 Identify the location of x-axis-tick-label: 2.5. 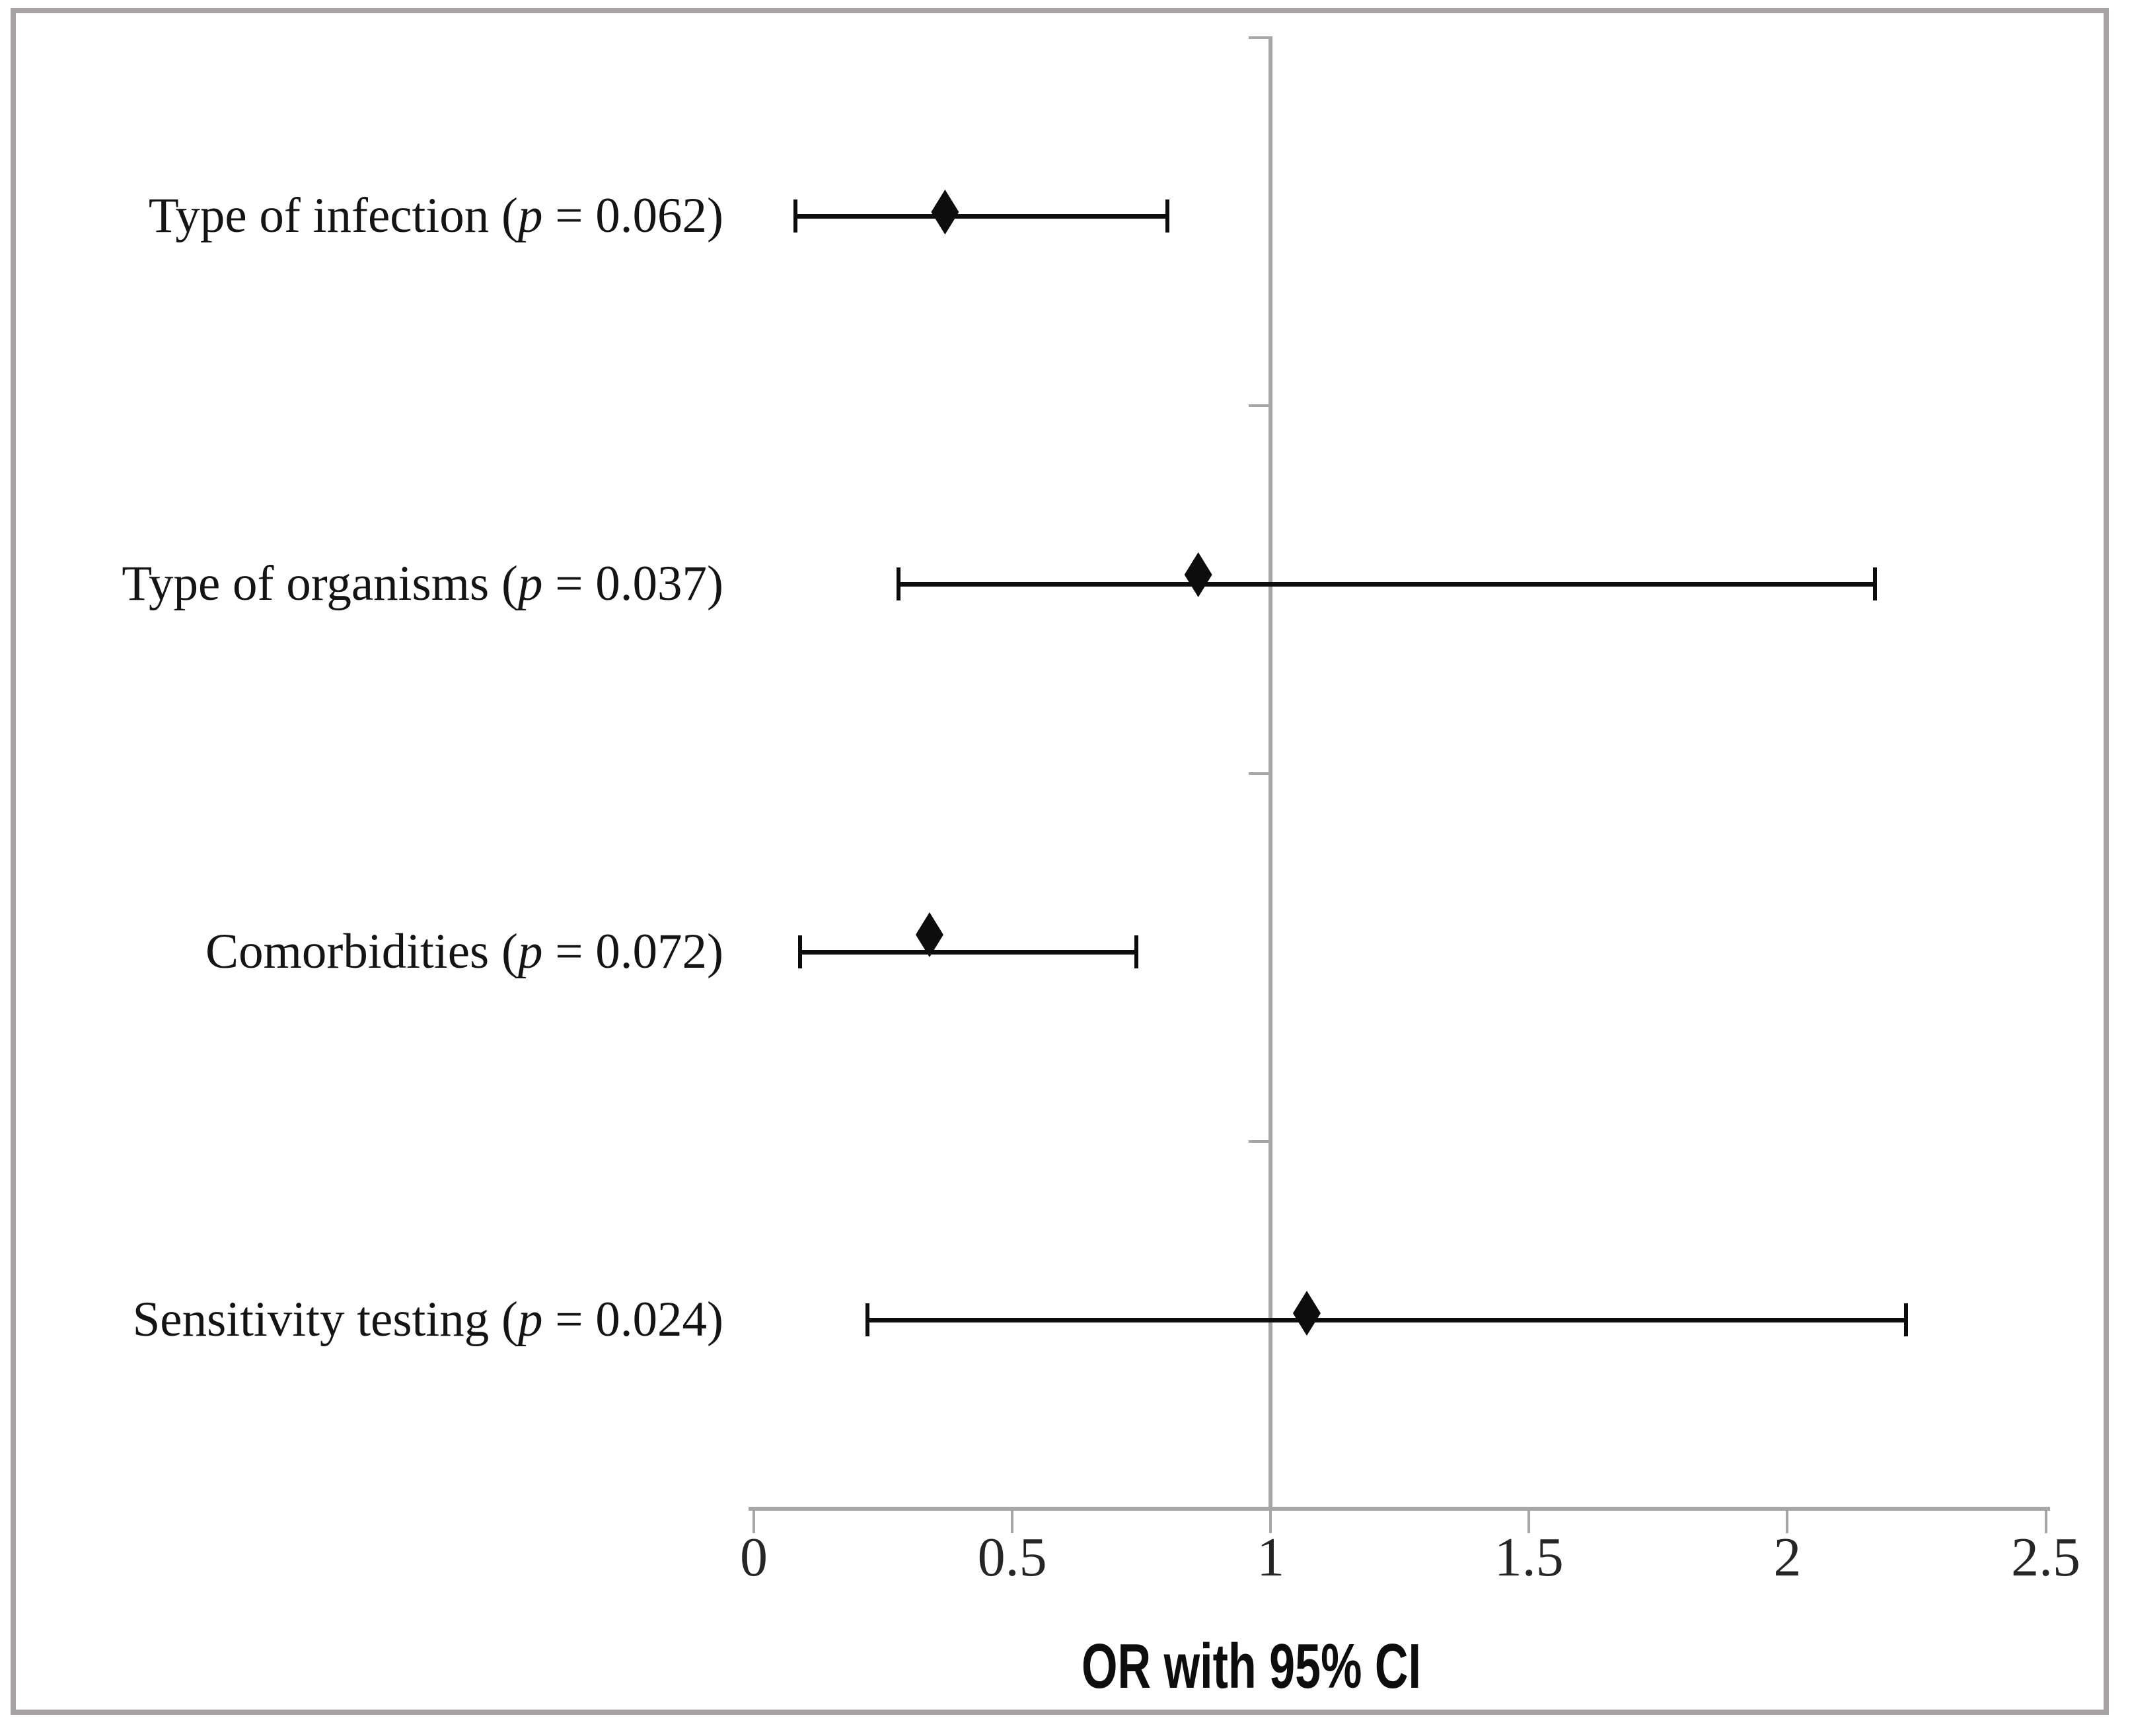
(2045, 1557).